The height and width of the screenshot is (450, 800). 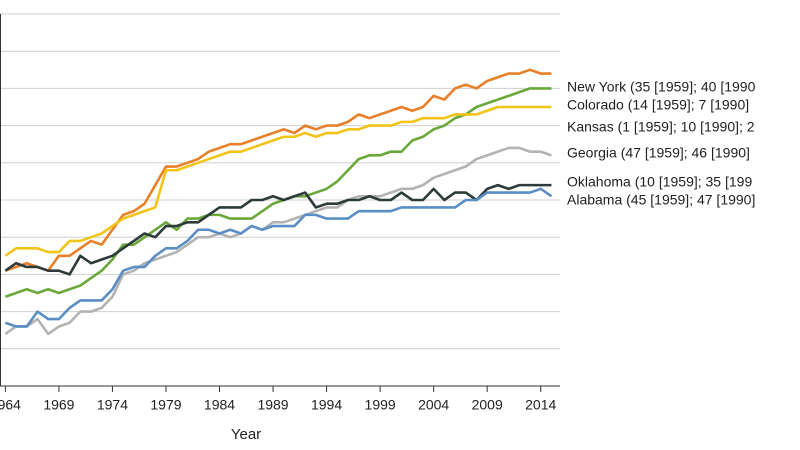 What do you see at coordinates (165, 405) in the screenshot?
I see `x-tick-label: 1979` at bounding box center [165, 405].